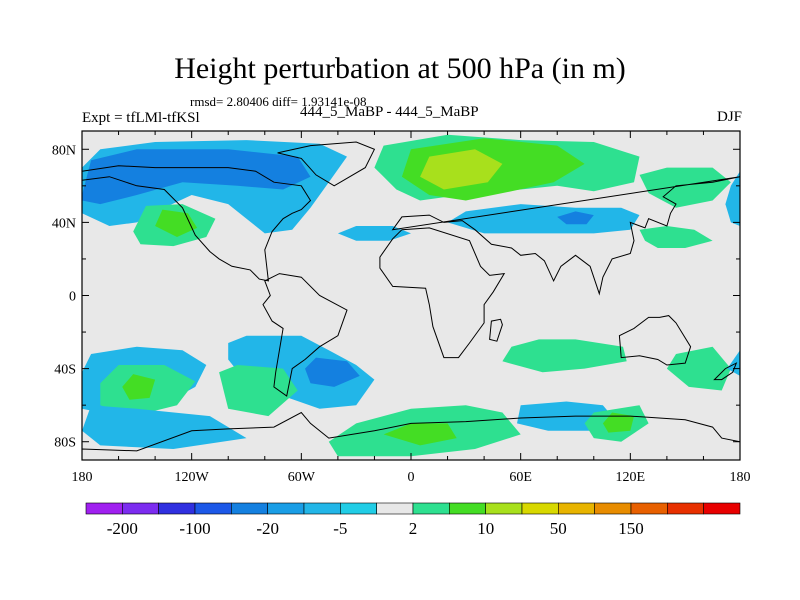 This screenshot has width=800, height=600. I want to click on region-south-atlantic-high, so click(258, 391).